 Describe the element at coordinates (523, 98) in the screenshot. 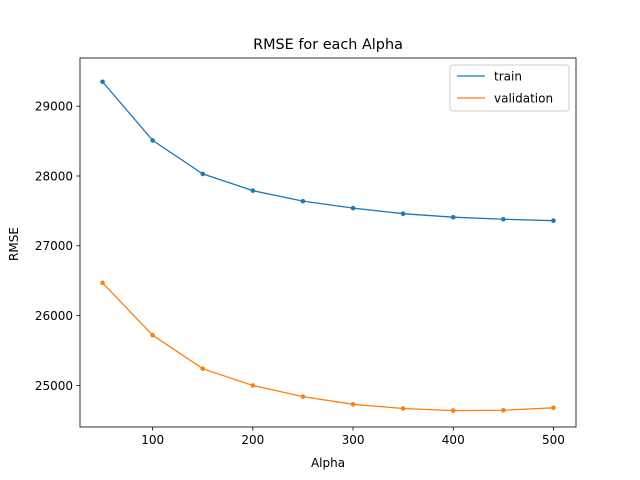

I see `legend-label-validation: validation` at that location.